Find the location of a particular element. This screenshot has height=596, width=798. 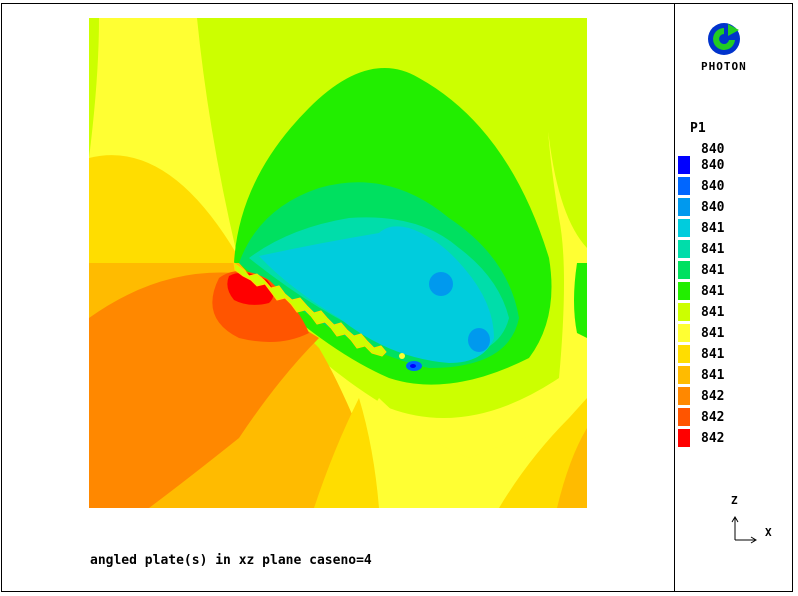

contour-band-bottom-center-gold is located at coordinates (346, 453).